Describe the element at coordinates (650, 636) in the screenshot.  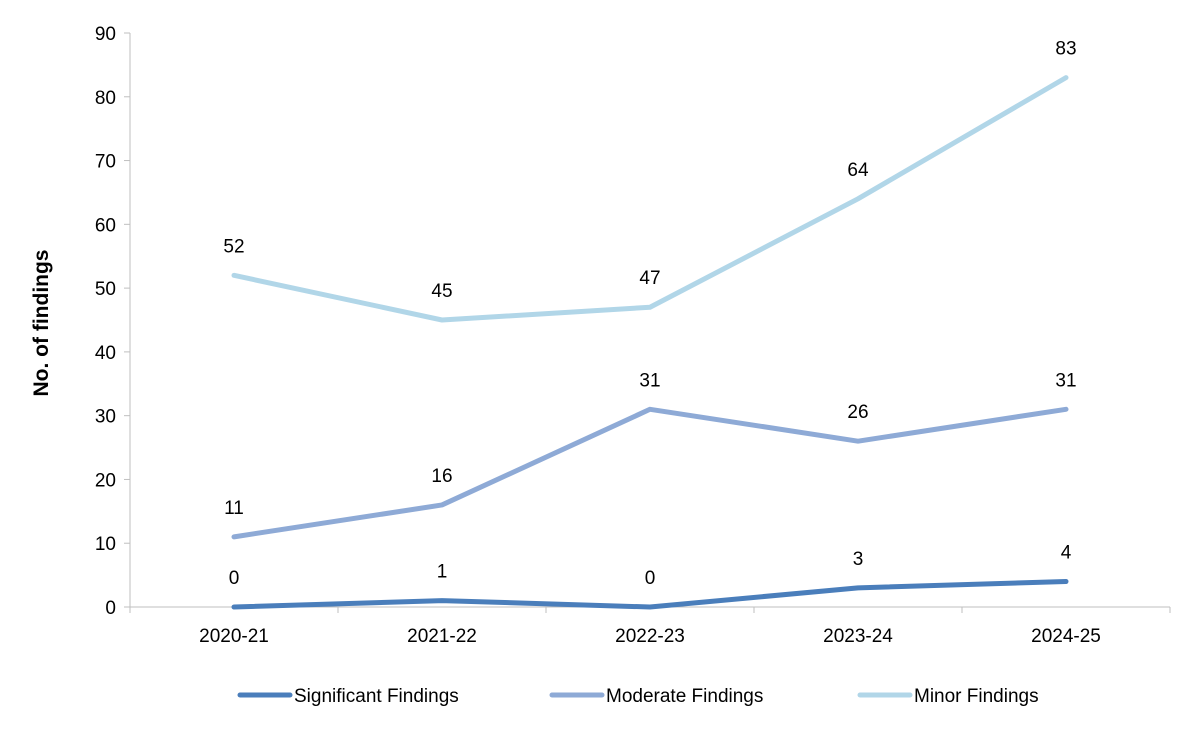
I see `x-tick-label: 2022-23` at that location.